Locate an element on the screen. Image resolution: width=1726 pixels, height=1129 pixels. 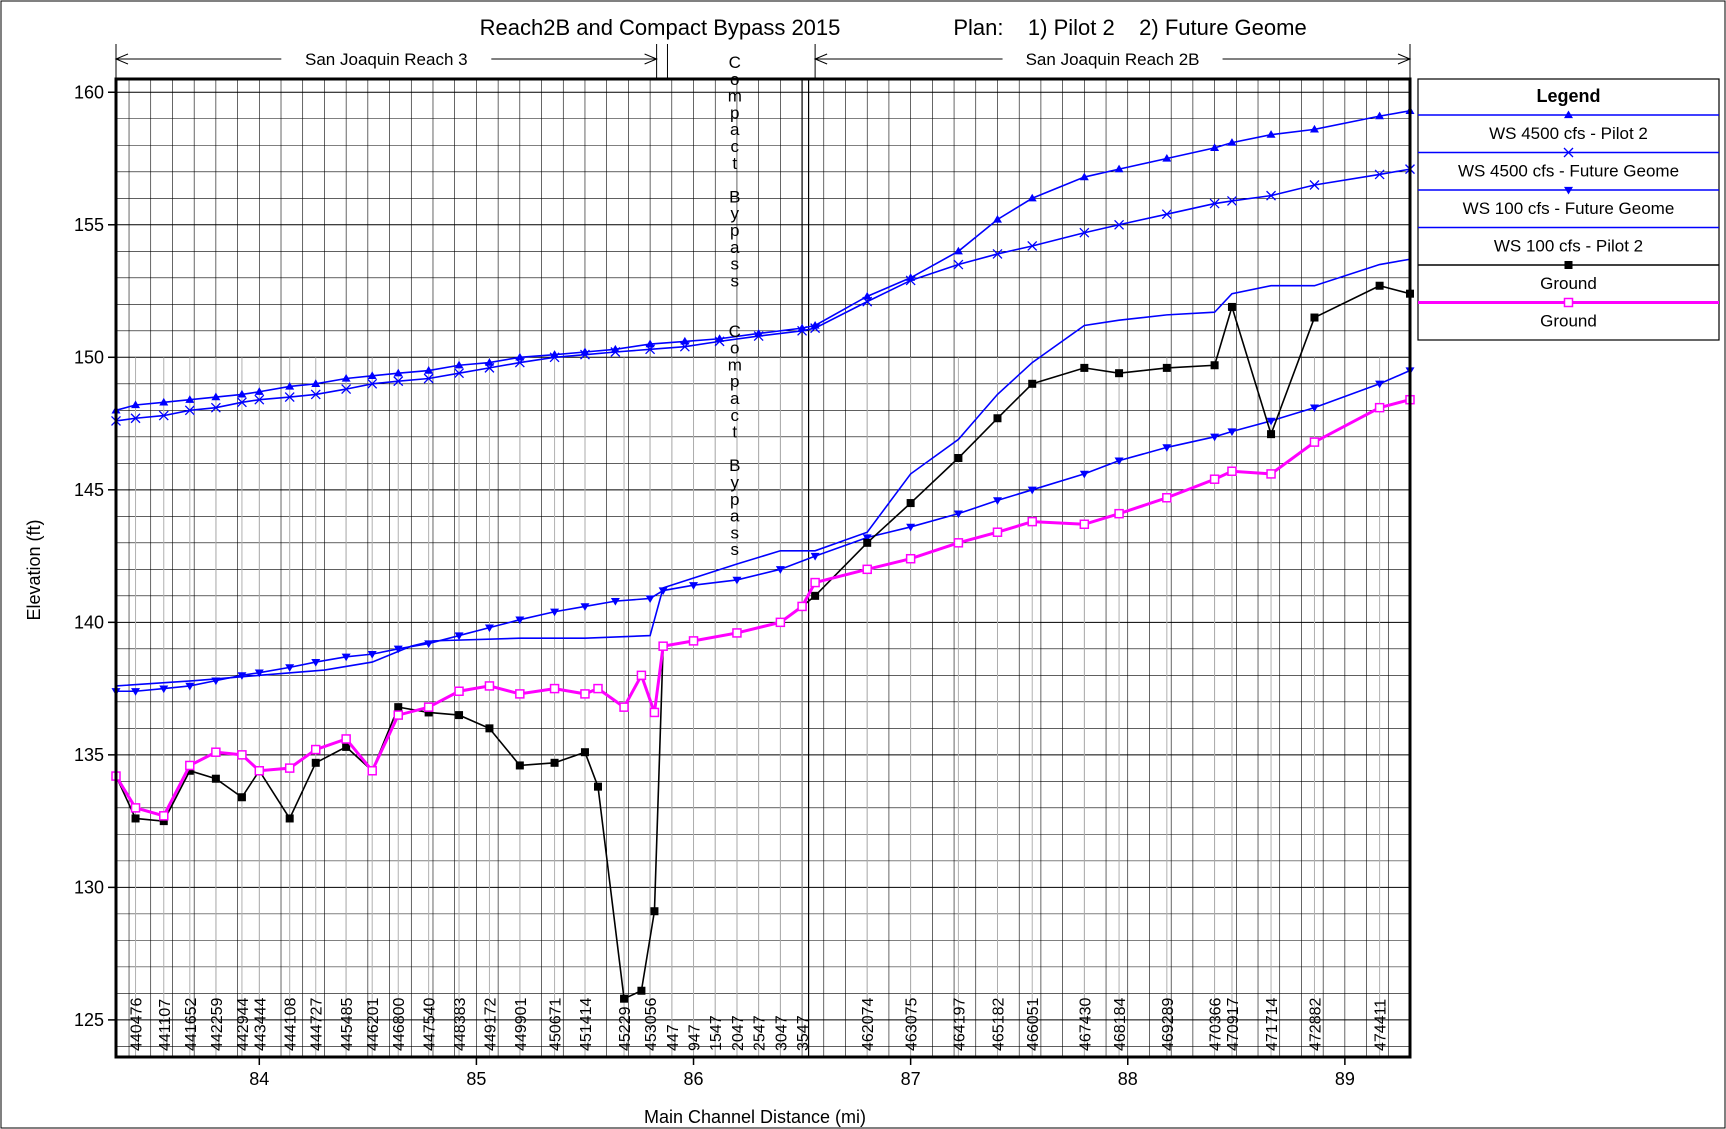
x-tick-label: 85 is located at coordinates (476, 1079).